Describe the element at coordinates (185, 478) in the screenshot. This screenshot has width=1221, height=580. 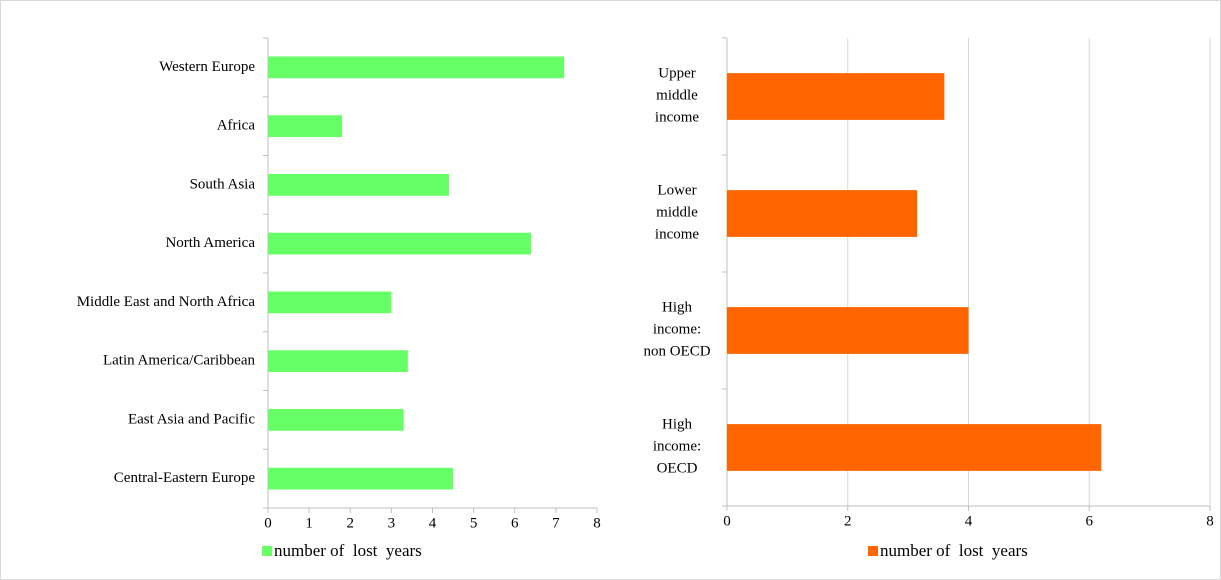
I see `y-tick-label: Central-Eastern Europe` at that location.